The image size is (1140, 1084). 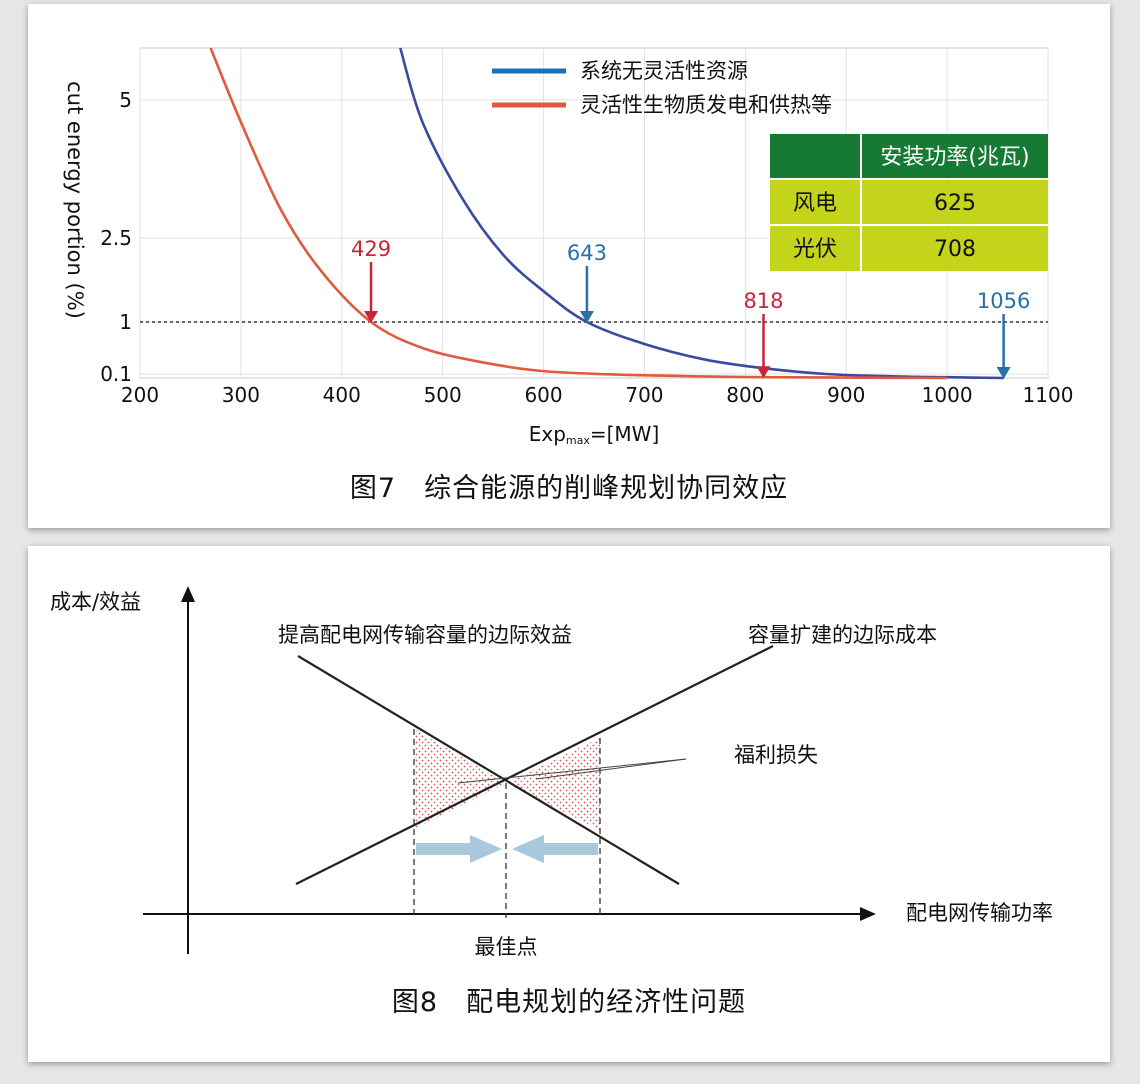 What do you see at coordinates (846, 395) in the screenshot?
I see `x-tick-label: 900` at bounding box center [846, 395].